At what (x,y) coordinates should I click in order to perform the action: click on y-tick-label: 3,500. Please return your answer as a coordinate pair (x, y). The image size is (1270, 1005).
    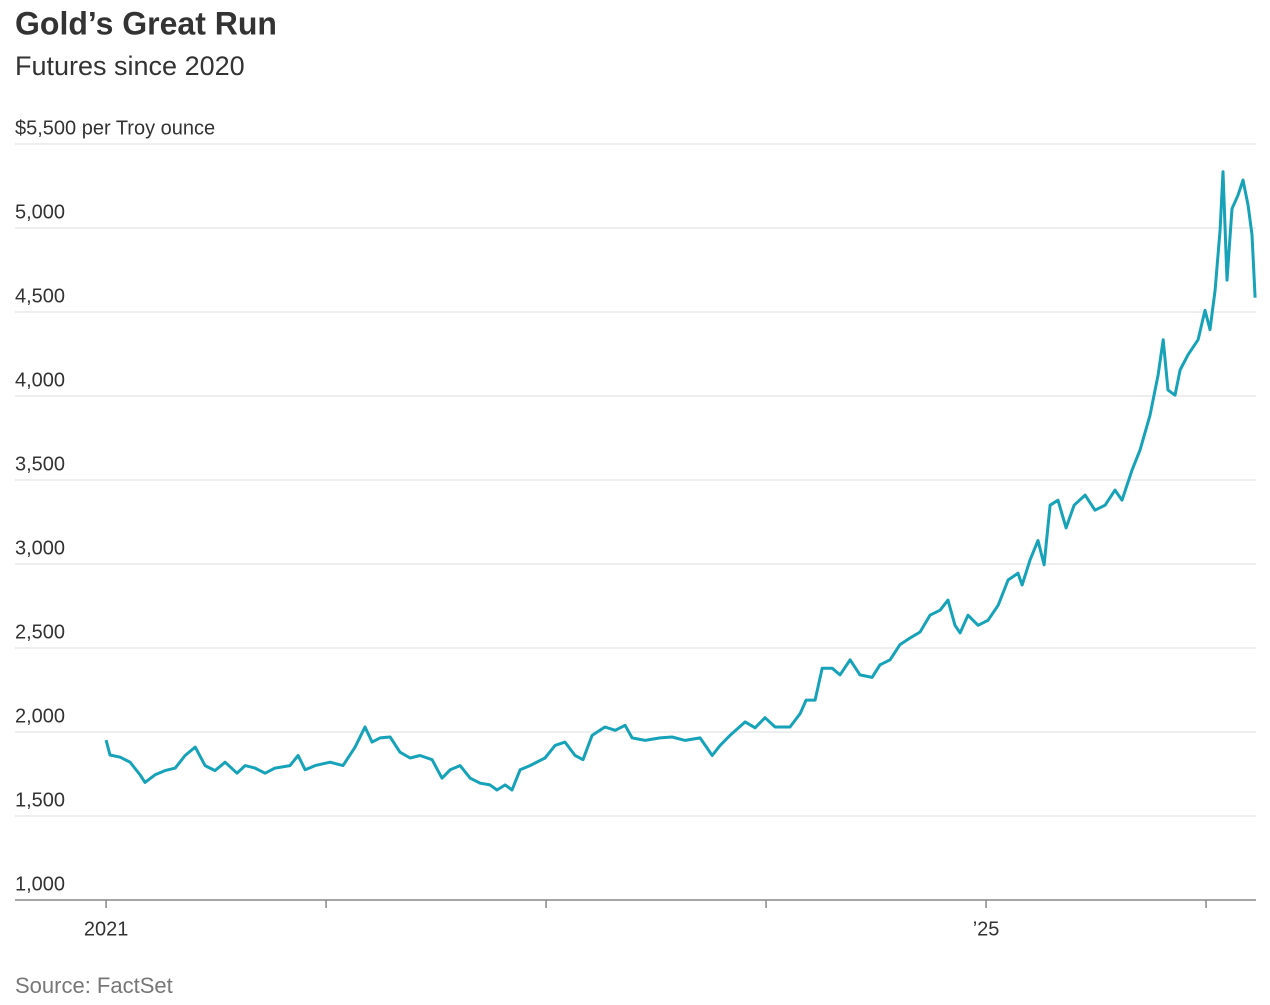
    Looking at the image, I should click on (40, 464).